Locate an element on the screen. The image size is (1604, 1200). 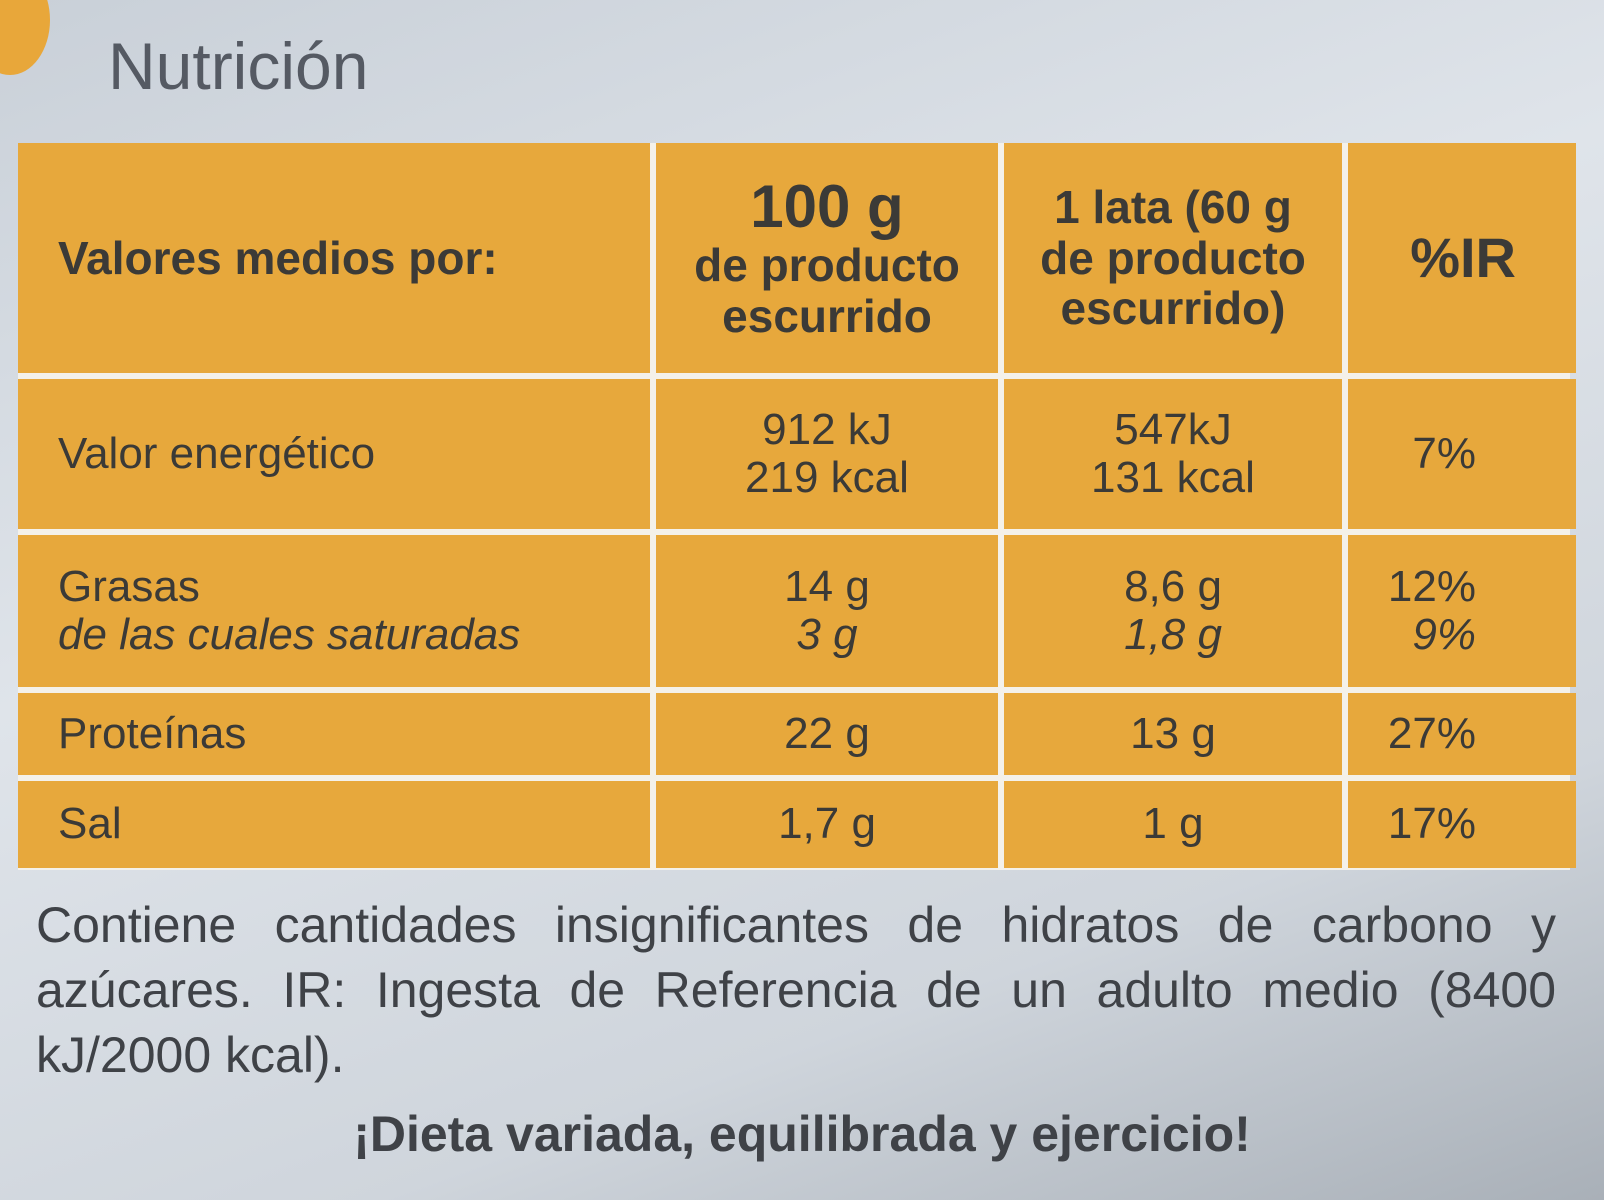
cell-line: Grasas is located at coordinates (129, 586).